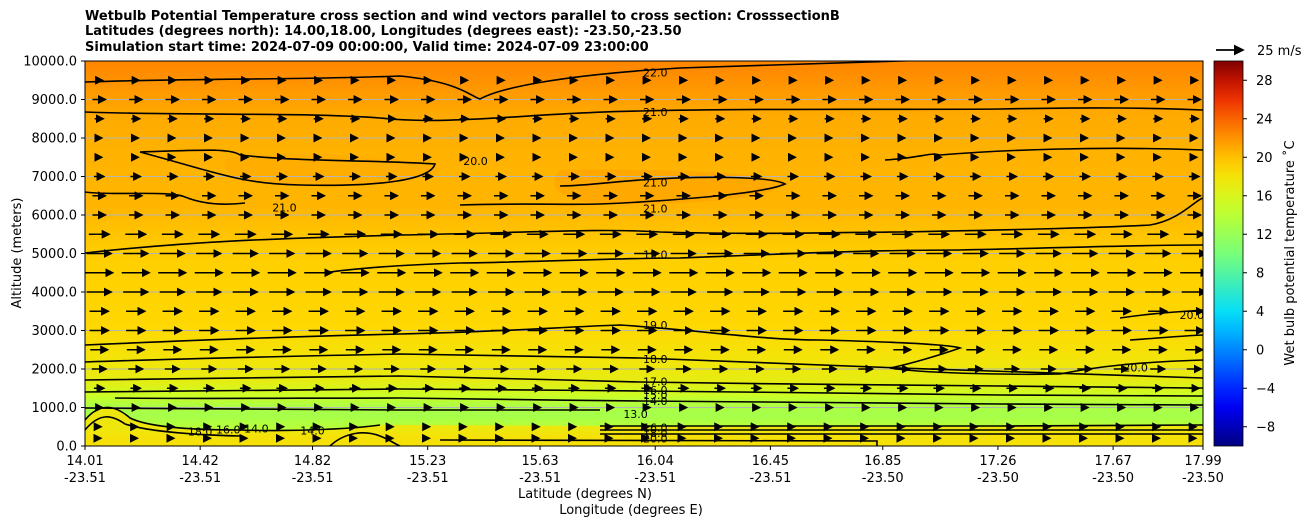  What do you see at coordinates (1264, 119) in the screenshot?
I see `colorbar-tick-label: 24` at bounding box center [1264, 119].